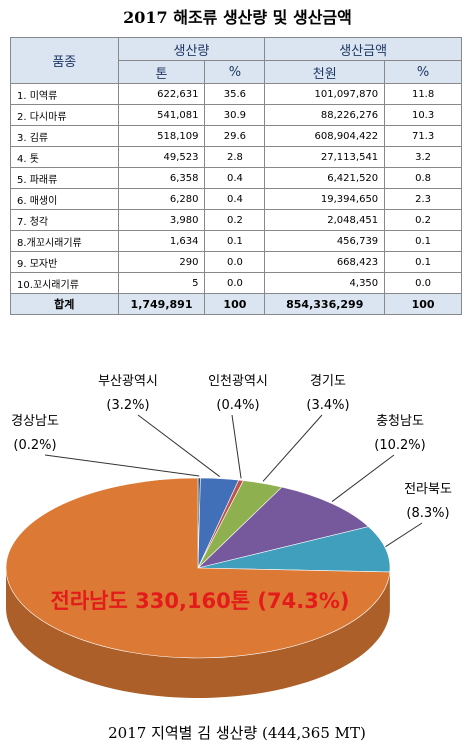 This screenshot has width=475, height=753. What do you see at coordinates (363, 49) in the screenshot?
I see `header-cell: 생산금액` at bounding box center [363, 49].